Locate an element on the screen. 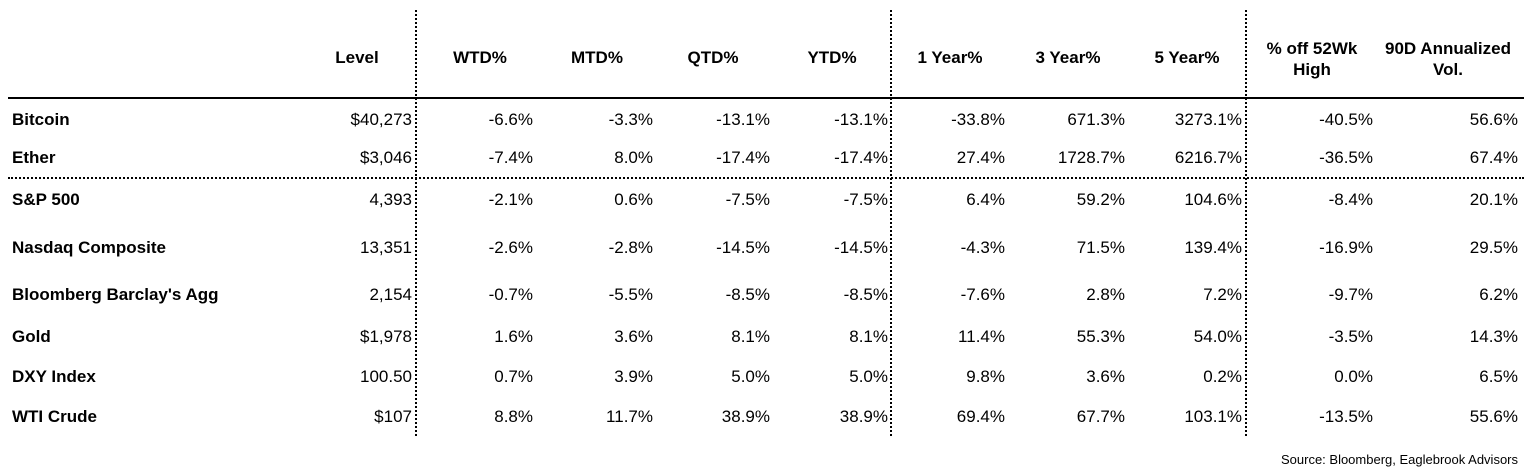 The height and width of the screenshot is (476, 1532). cell: 27.4% is located at coordinates (980, 157).